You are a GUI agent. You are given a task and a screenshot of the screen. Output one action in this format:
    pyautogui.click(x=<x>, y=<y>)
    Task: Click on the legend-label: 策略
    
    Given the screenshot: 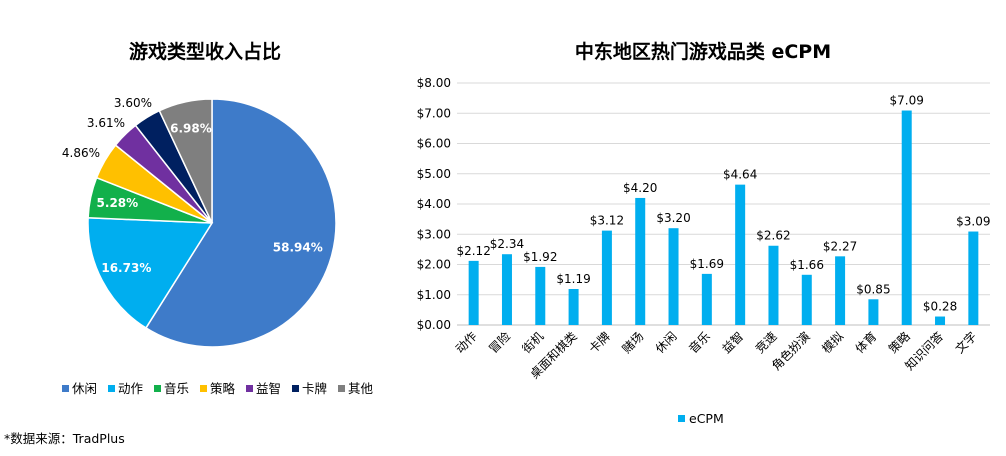 What is the action you would take?
    pyautogui.click(x=223, y=388)
    